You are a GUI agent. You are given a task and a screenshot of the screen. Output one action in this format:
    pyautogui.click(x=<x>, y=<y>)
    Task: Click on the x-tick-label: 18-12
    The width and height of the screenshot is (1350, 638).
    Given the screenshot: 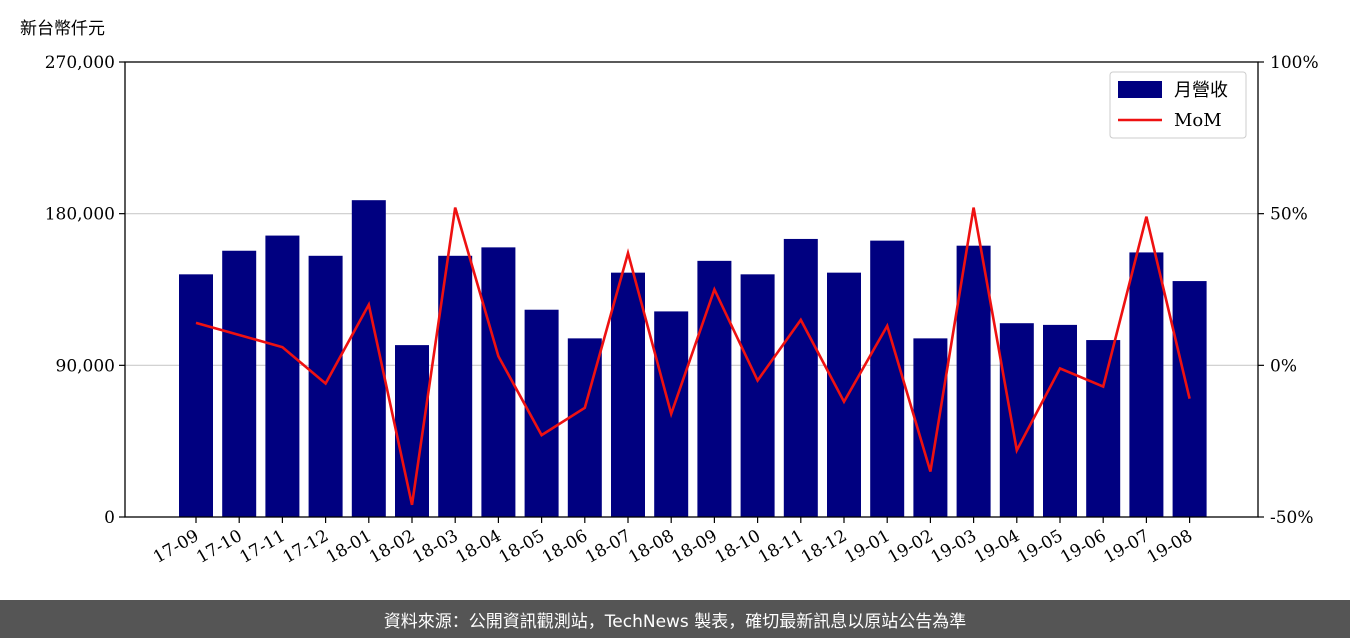 What is the action you would take?
    pyautogui.click(x=824, y=547)
    